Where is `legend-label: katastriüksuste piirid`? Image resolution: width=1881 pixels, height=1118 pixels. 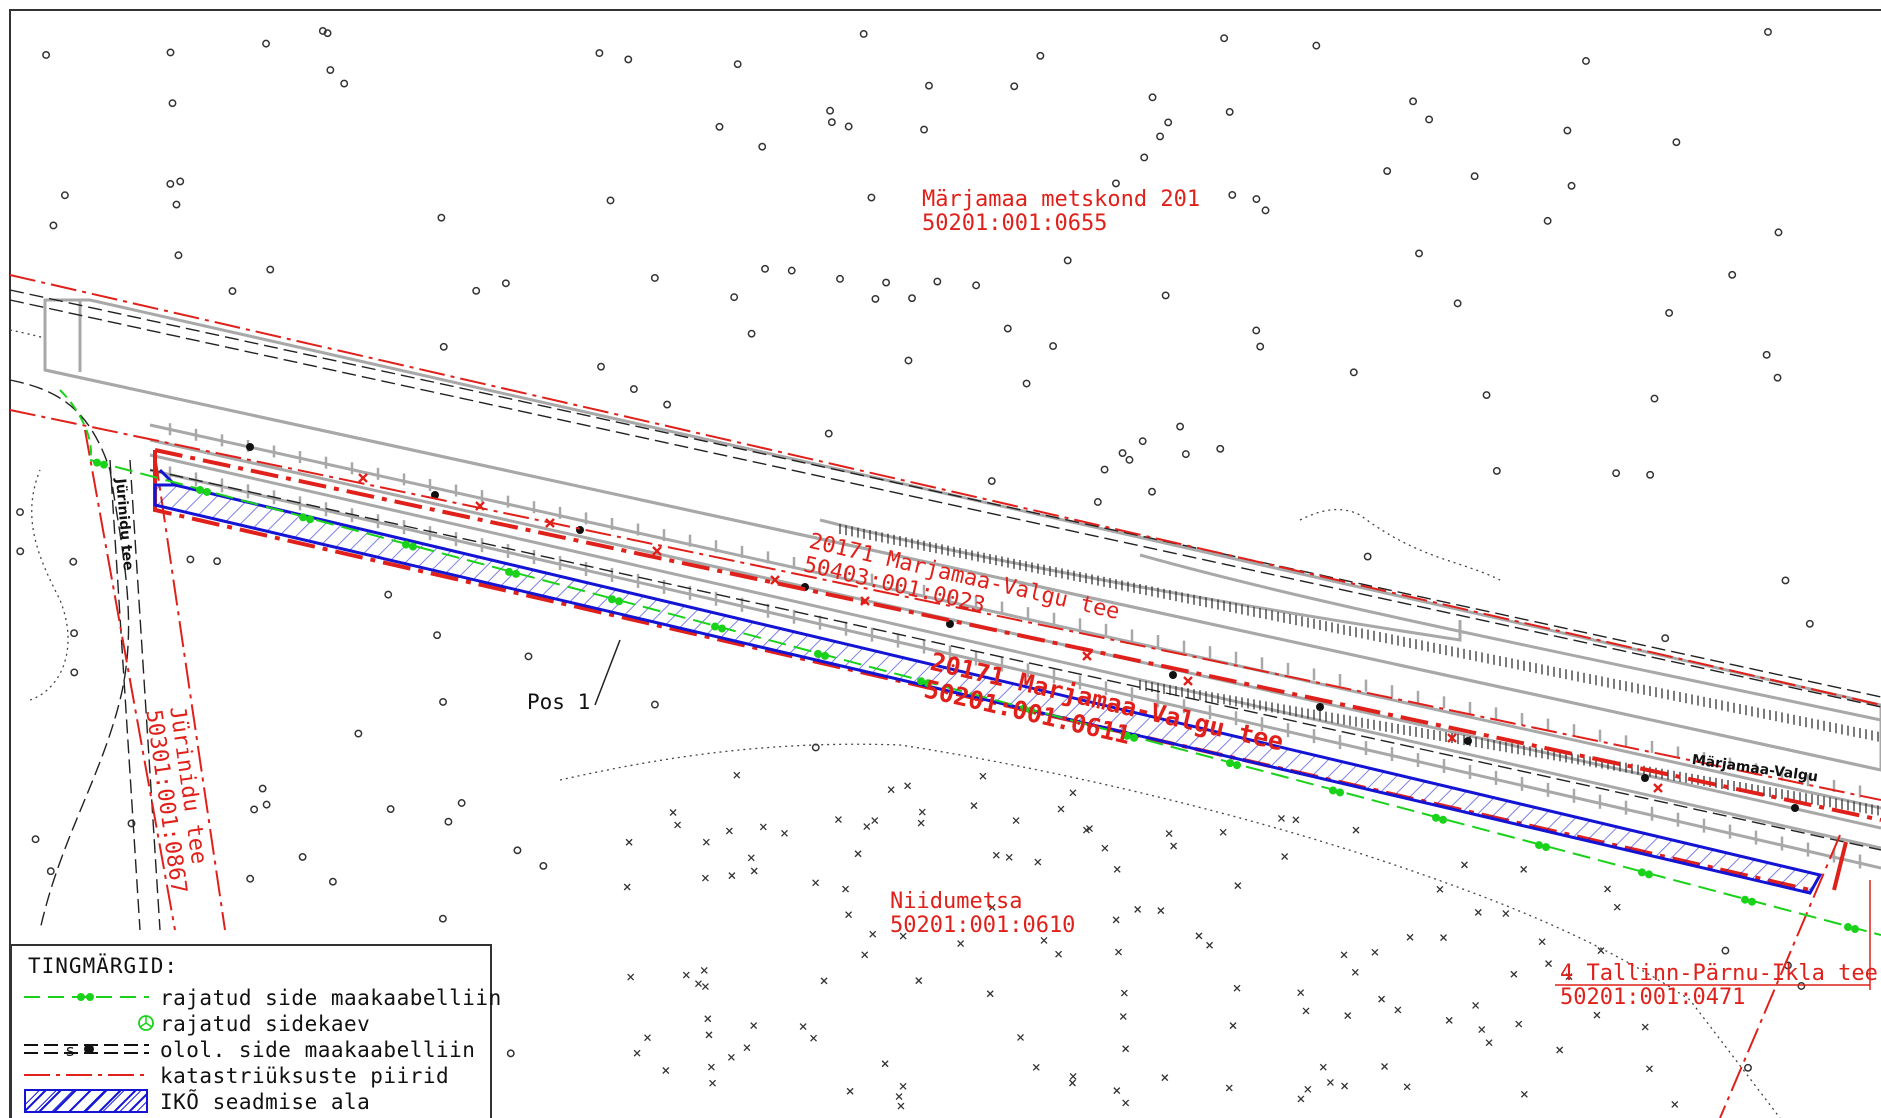 legend-label: katastriüksuste piirid is located at coordinates (305, 1076).